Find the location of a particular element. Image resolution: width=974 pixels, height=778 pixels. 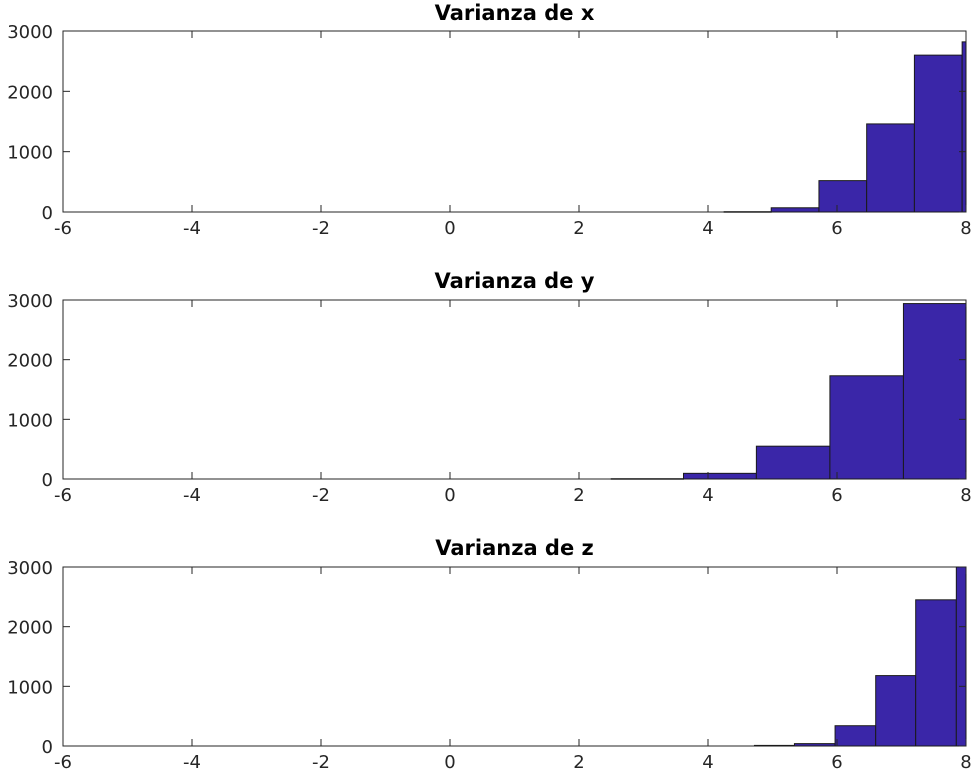

plot-title: Varianza de x is located at coordinates (515, 13).